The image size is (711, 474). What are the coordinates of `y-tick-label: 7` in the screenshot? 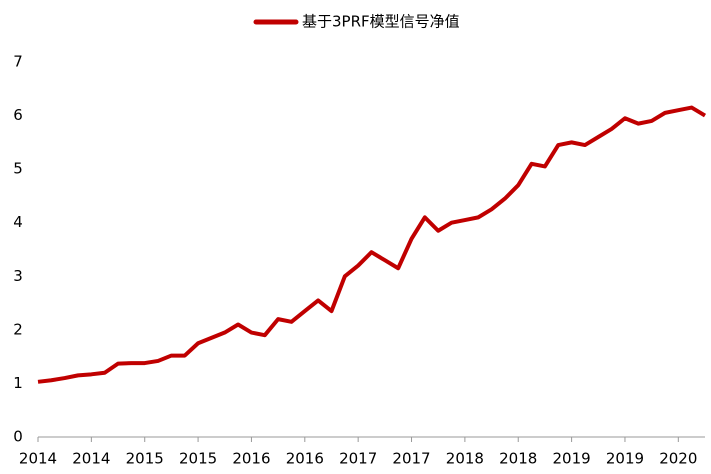 It's located at (18, 62).